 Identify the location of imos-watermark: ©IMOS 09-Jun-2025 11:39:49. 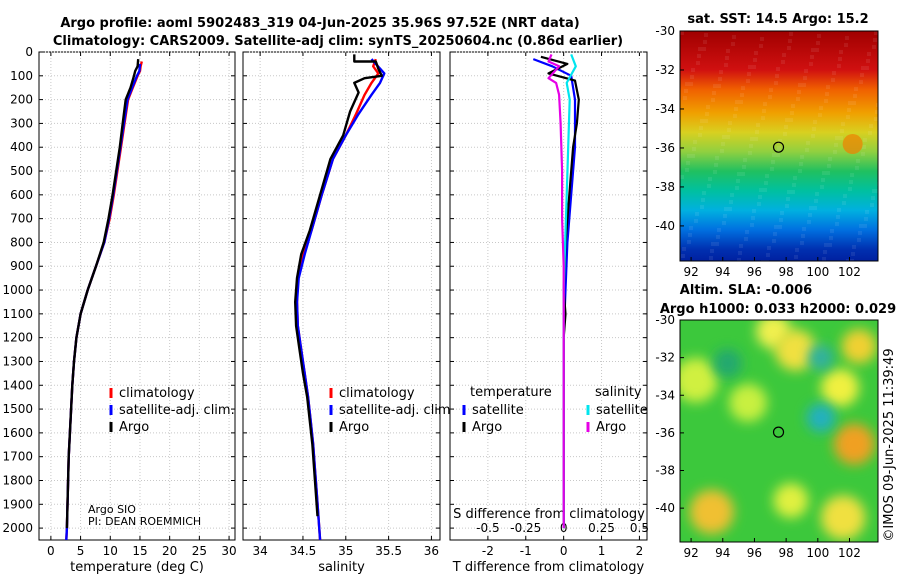
(889, 444).